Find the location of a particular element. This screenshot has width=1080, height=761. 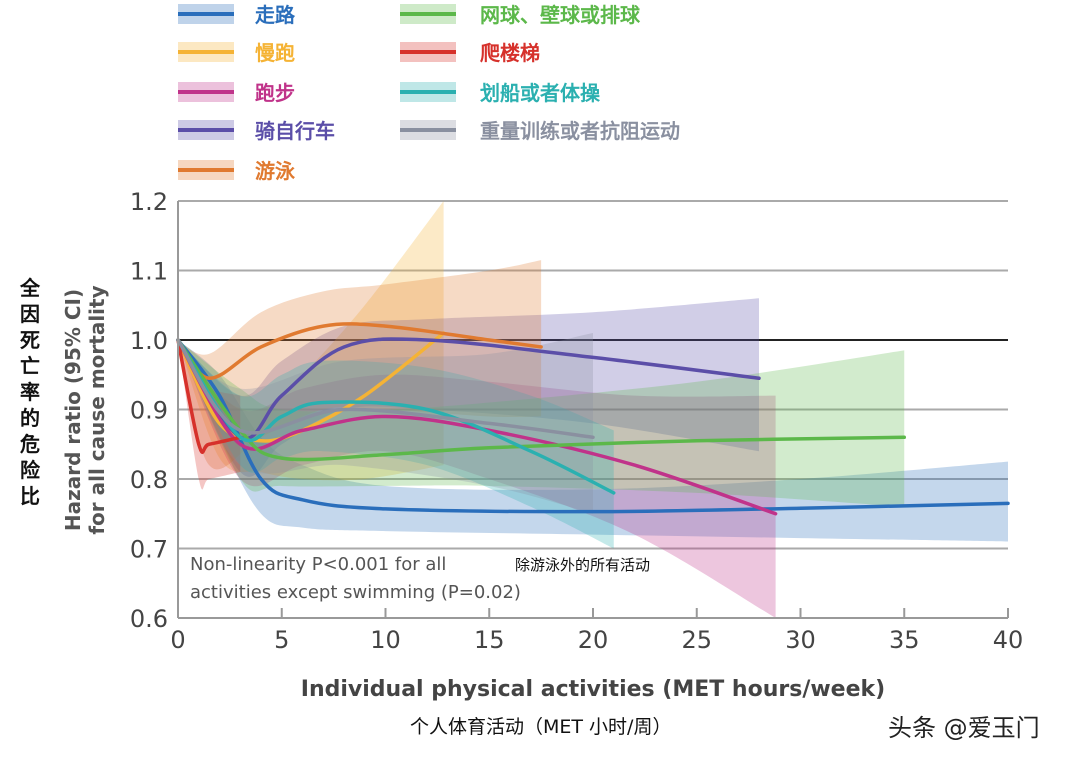

y-axis-label-line2: for all cause mortality is located at coordinates (97, 409).